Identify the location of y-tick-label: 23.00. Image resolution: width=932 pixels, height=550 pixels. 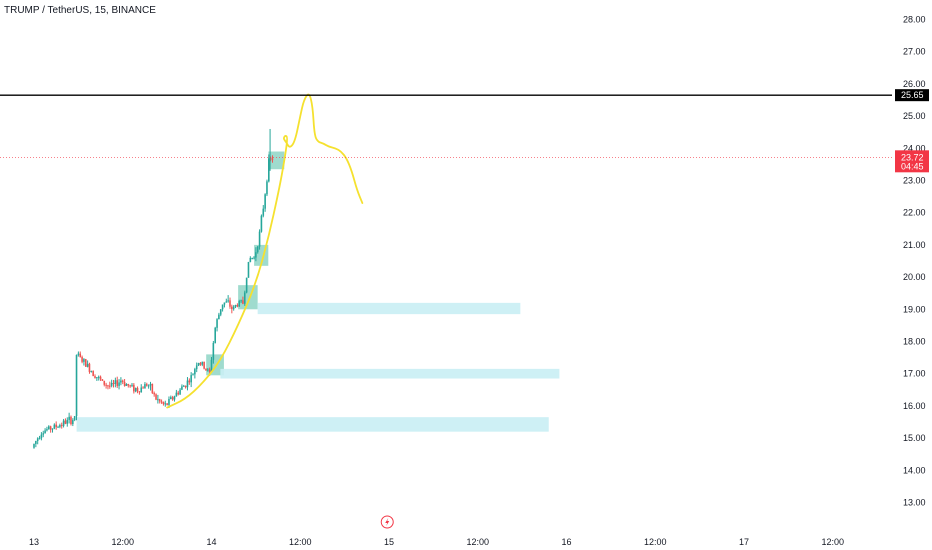
(914, 181).